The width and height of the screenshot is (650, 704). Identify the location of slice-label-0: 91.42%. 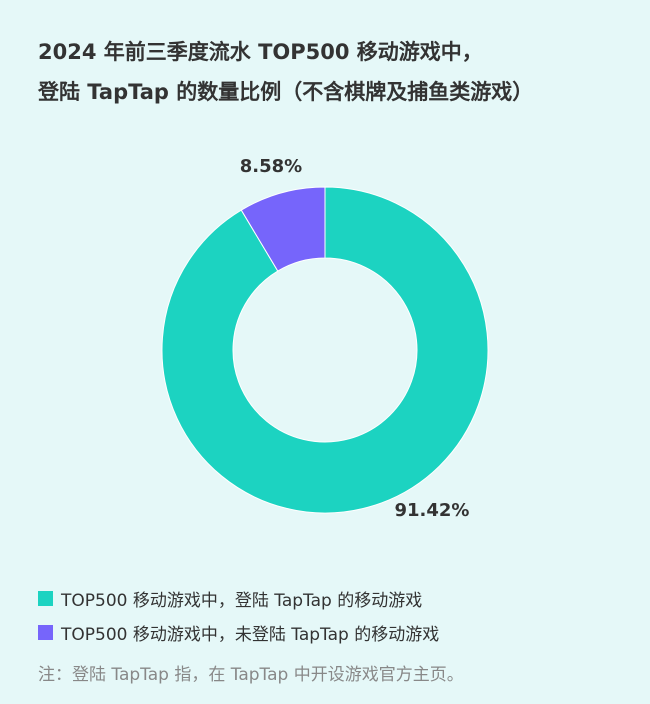
(432, 510).